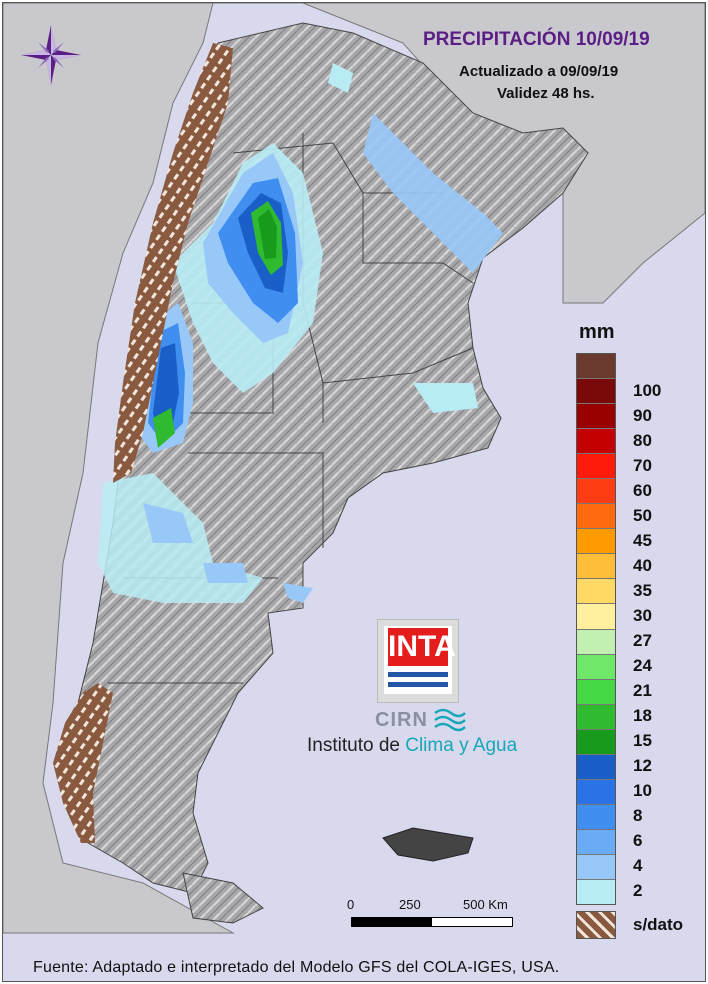 This screenshot has width=708, height=984. What do you see at coordinates (83, 763) in the screenshot?
I see `no-data-andes-south` at bounding box center [83, 763].